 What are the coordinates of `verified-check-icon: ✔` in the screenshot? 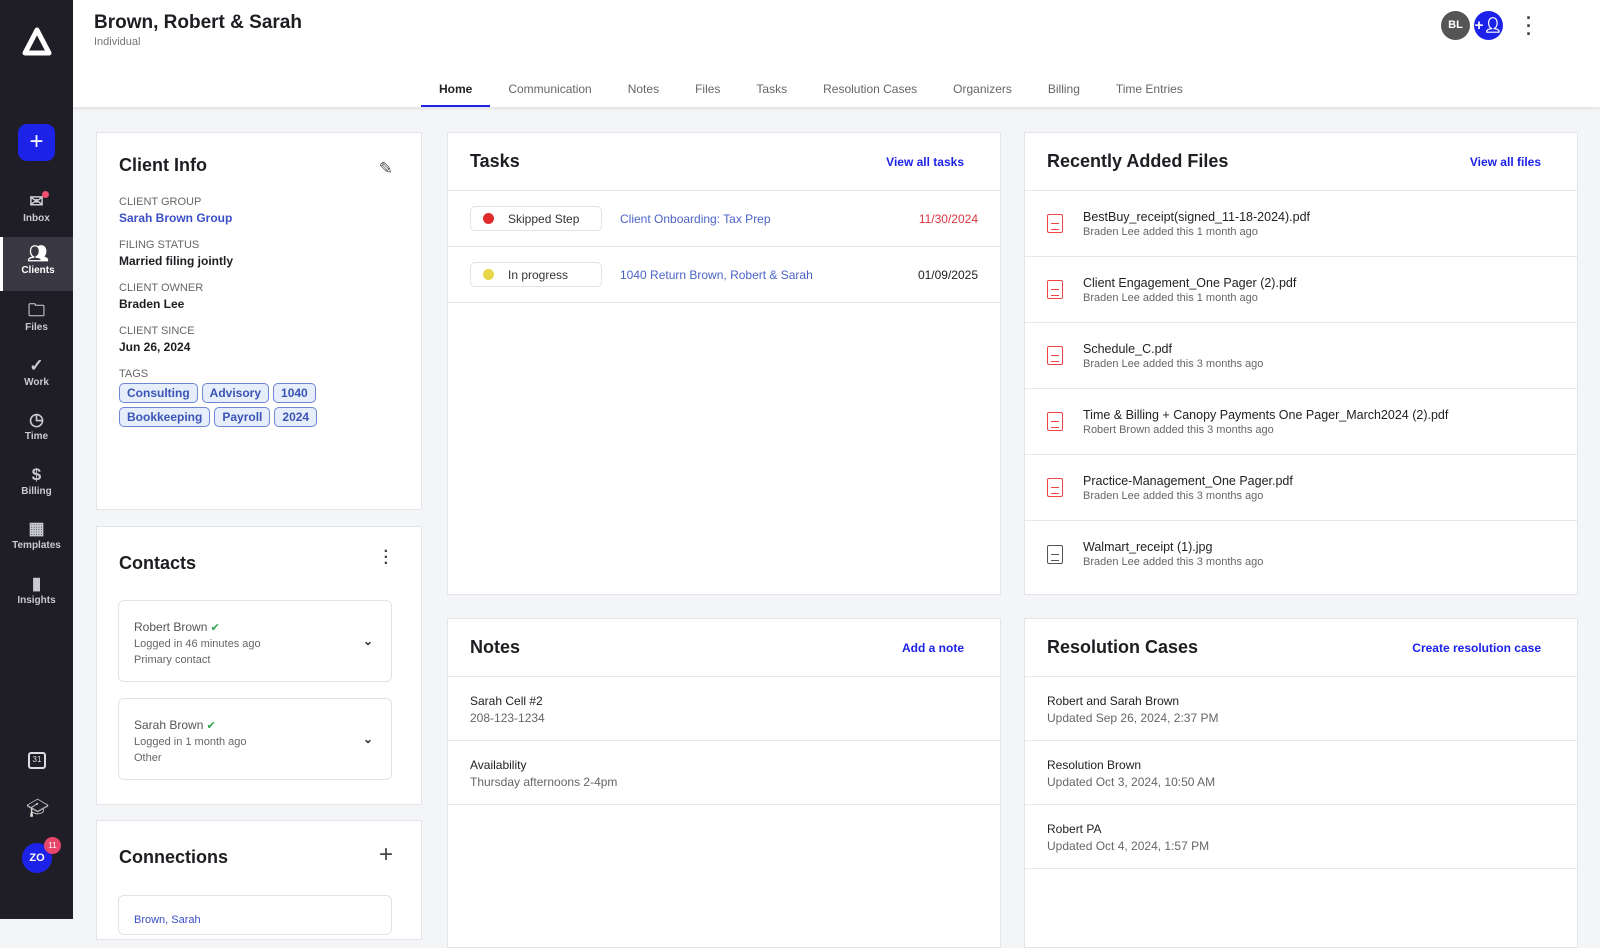 It's located at (215, 628).